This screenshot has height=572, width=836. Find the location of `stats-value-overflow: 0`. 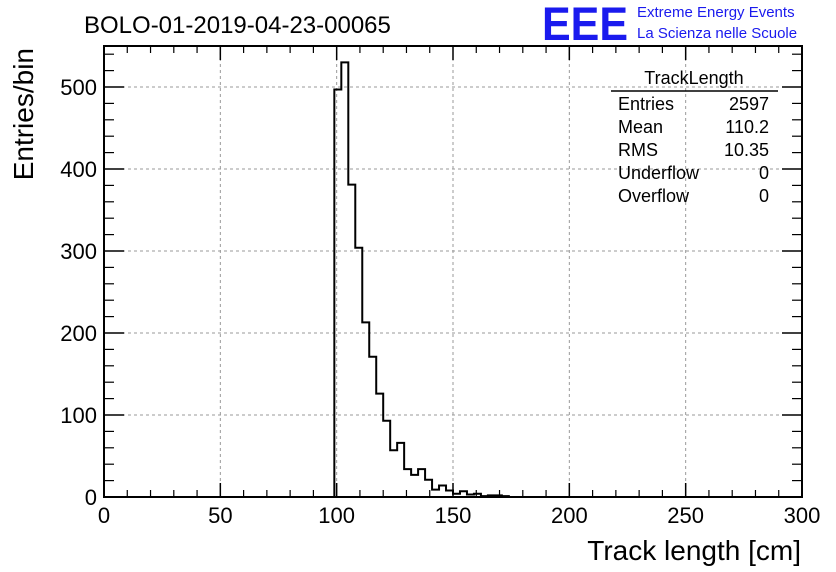

stats-value-overflow: 0 is located at coordinates (764, 196).